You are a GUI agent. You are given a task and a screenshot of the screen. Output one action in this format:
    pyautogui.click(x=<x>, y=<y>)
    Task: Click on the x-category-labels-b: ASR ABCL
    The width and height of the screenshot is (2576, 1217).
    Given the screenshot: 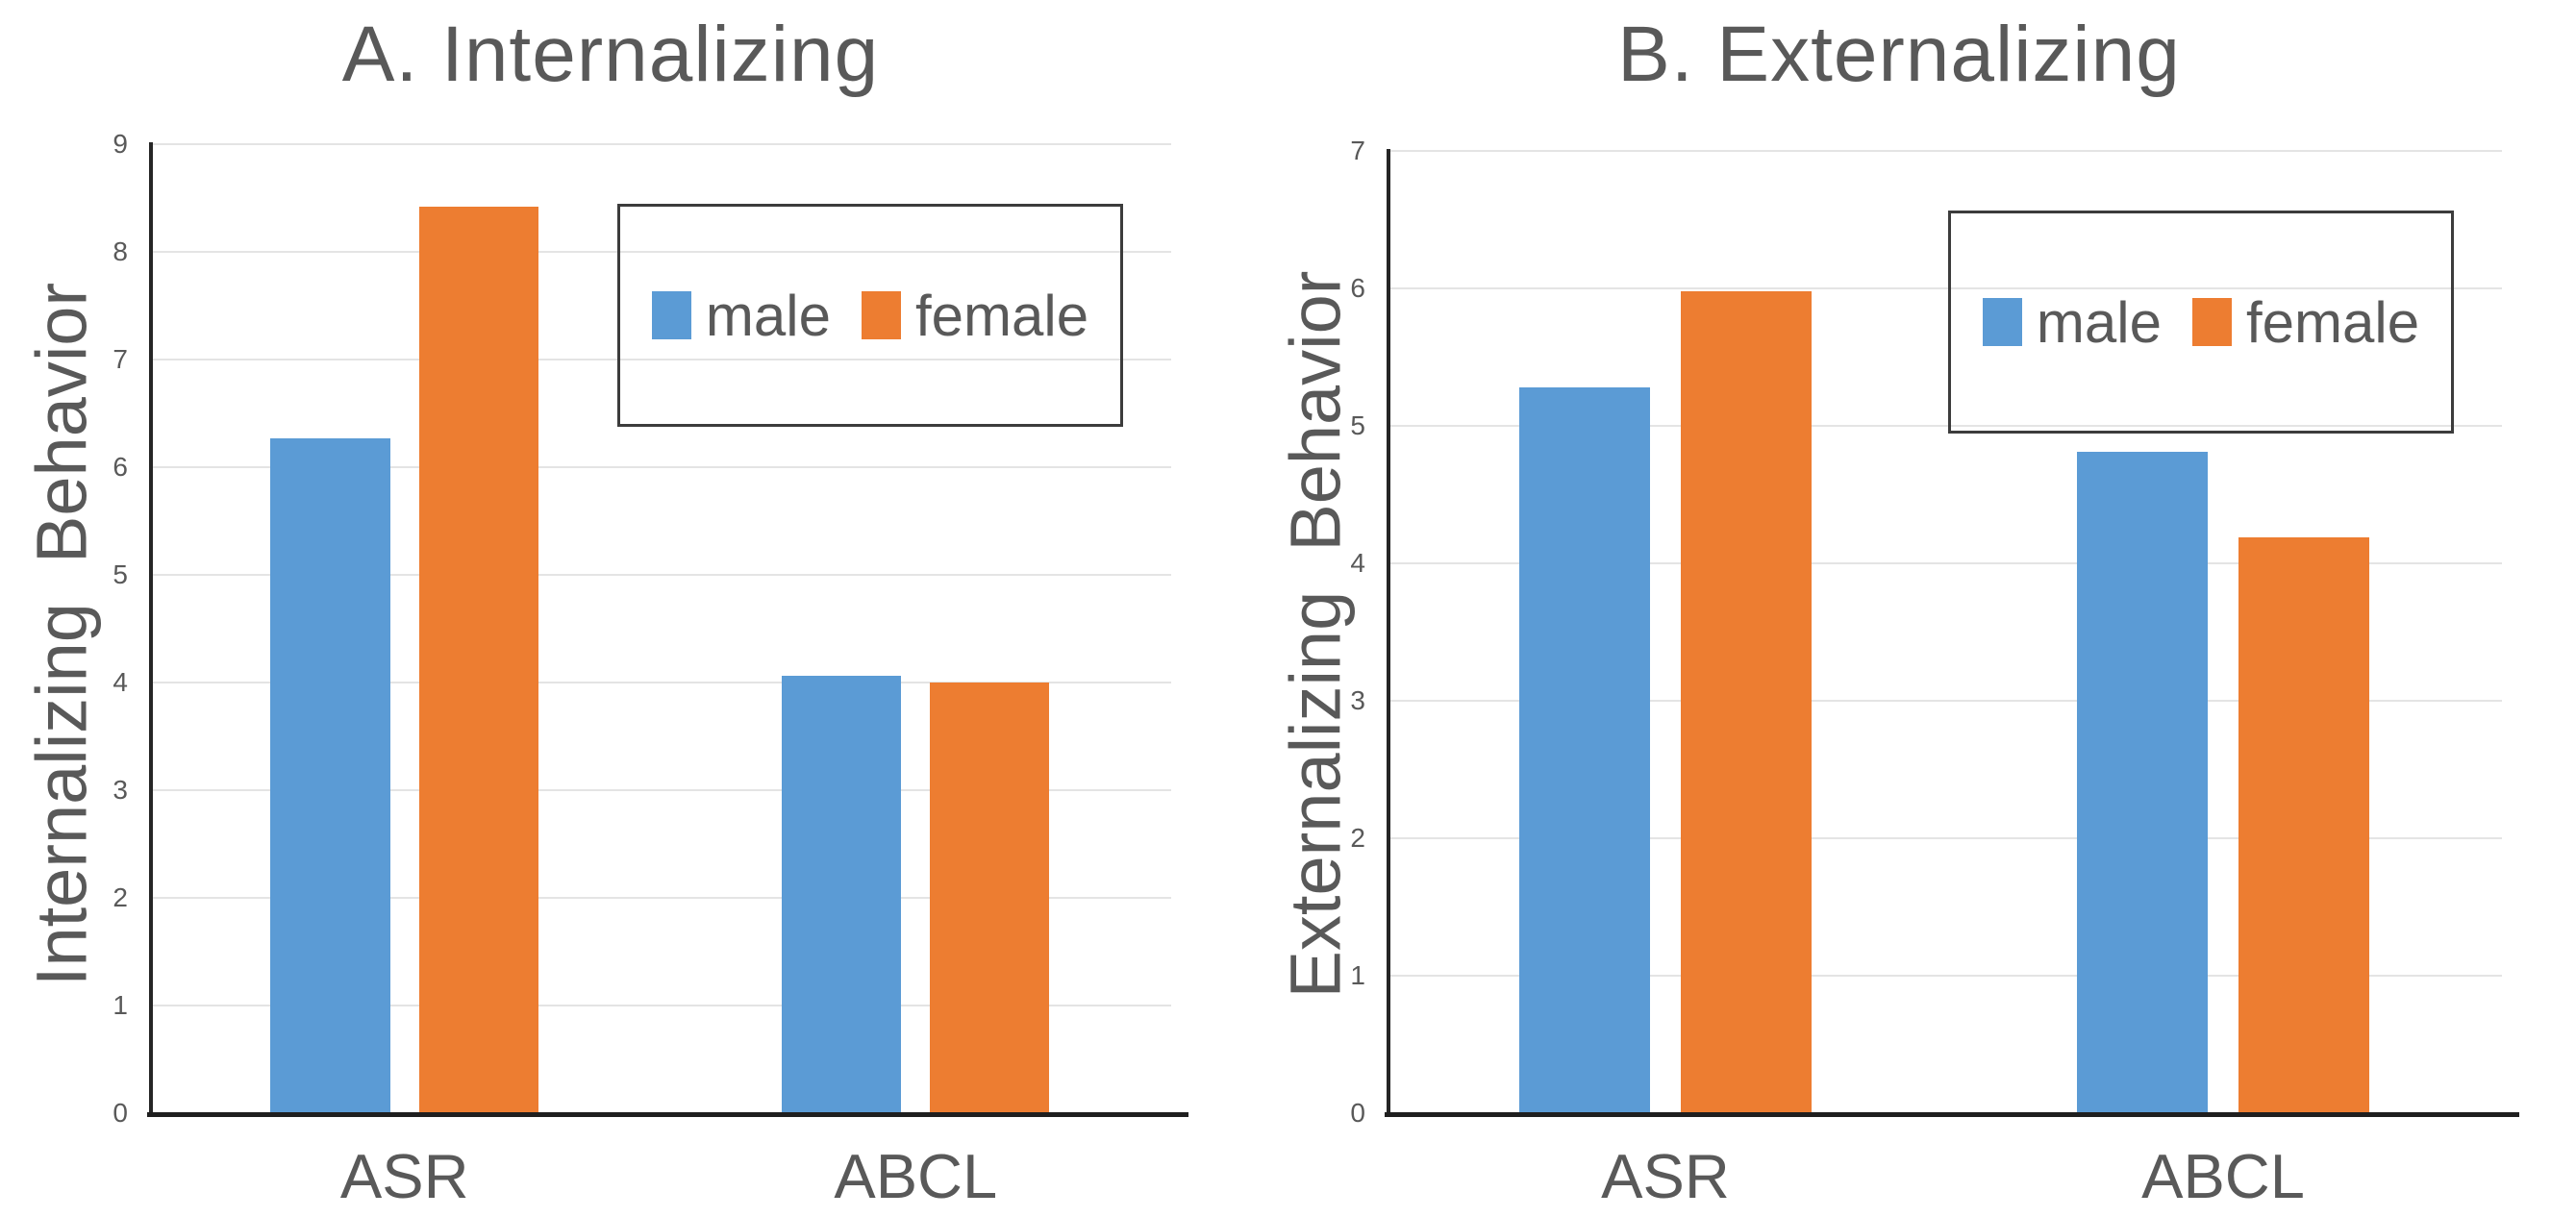 What is the action you would take?
    pyautogui.click(x=1944, y=1179)
    